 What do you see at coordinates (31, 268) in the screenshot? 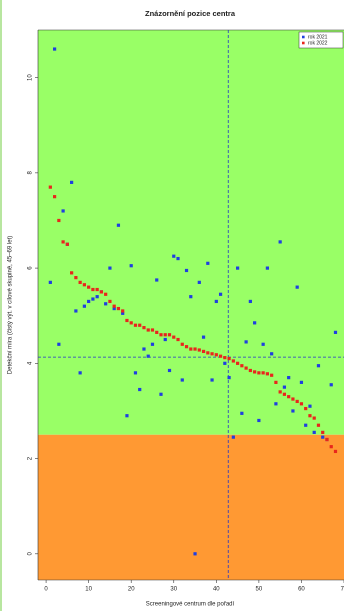
I see `y-tick-label: 6` at bounding box center [31, 268].